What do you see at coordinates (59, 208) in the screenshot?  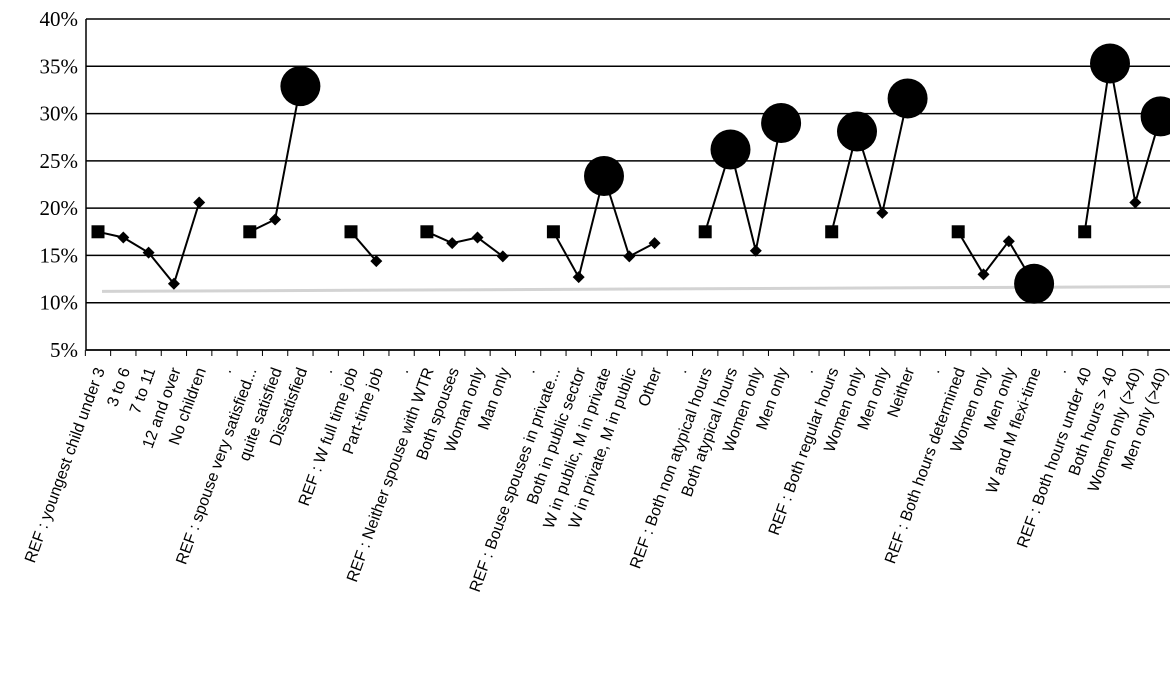 I see `y-tick-label: 20%` at bounding box center [59, 208].